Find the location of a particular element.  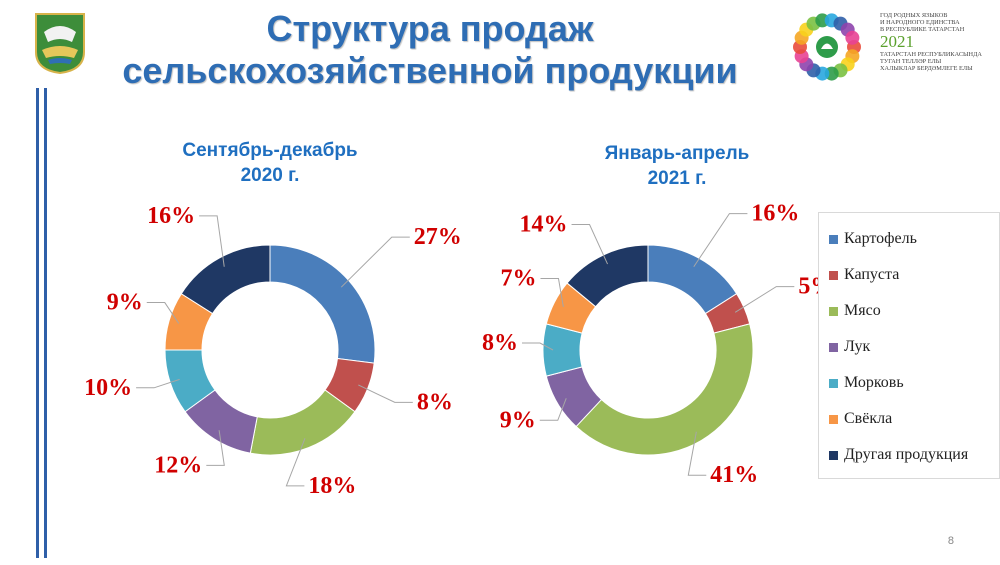

legend-label: Свёкла is located at coordinates (868, 418).